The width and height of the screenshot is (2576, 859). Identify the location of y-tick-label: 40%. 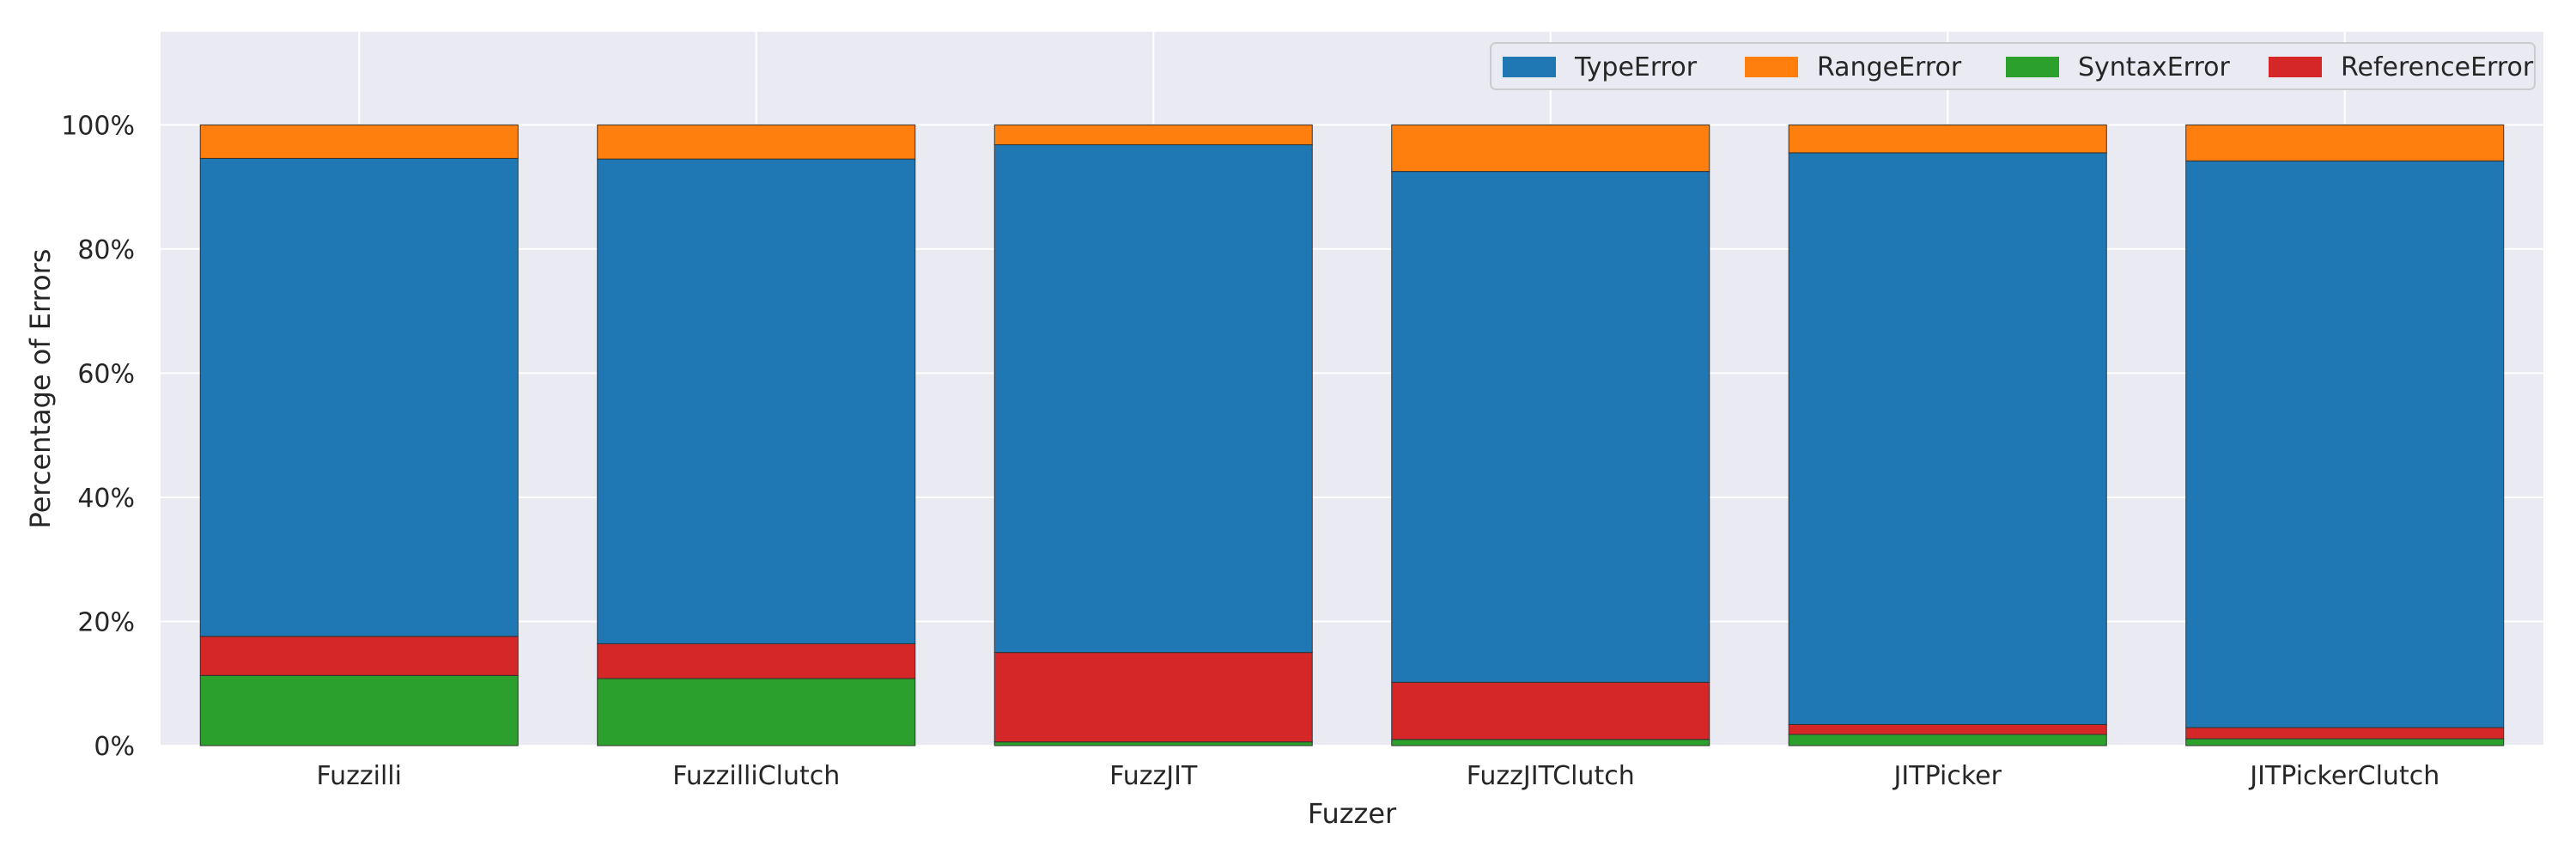
(106, 499).